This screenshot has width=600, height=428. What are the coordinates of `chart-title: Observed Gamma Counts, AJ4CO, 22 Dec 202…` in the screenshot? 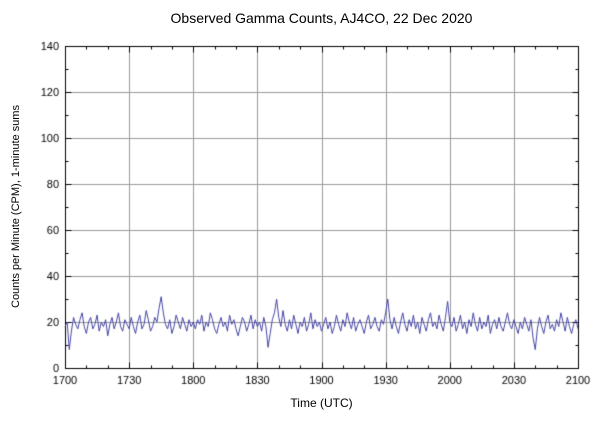 It's located at (321, 18).